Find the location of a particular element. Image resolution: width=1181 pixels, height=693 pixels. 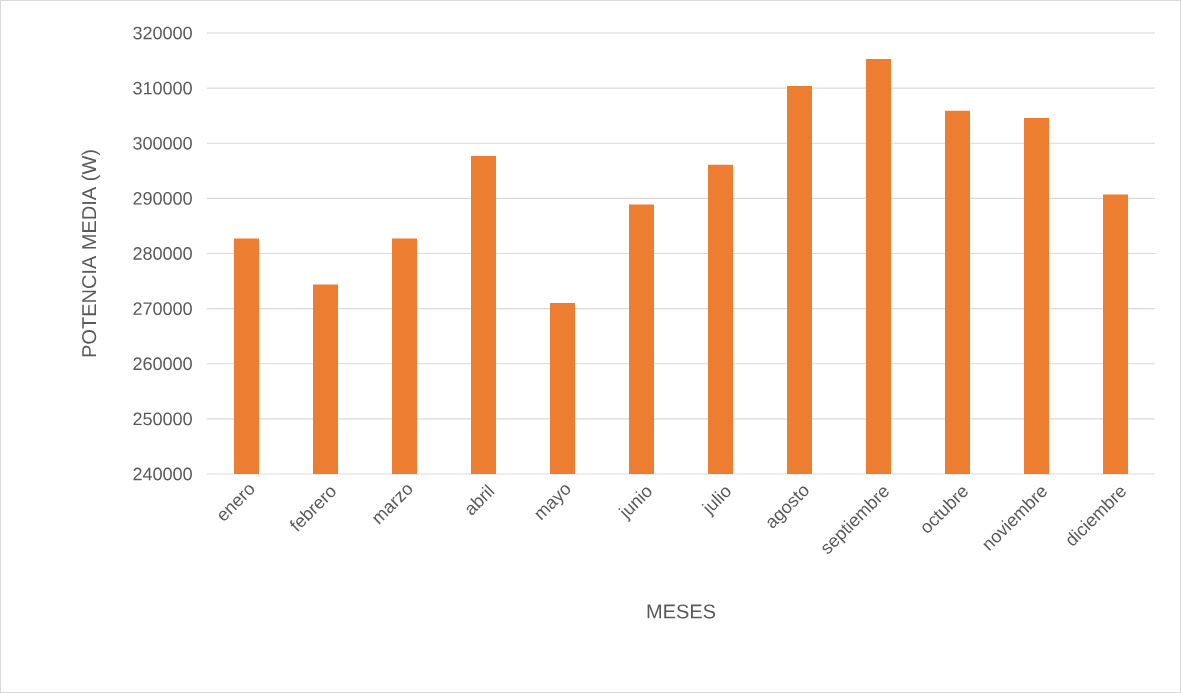

y-tick-label: 310000 is located at coordinates (162, 88).